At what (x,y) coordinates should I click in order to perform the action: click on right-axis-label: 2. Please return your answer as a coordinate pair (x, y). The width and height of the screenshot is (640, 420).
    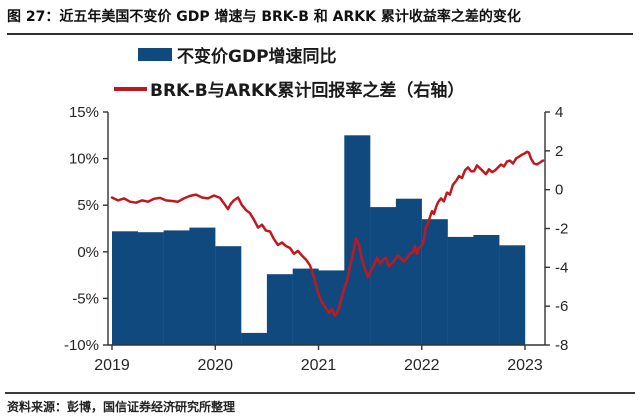
    Looking at the image, I should click on (559, 151).